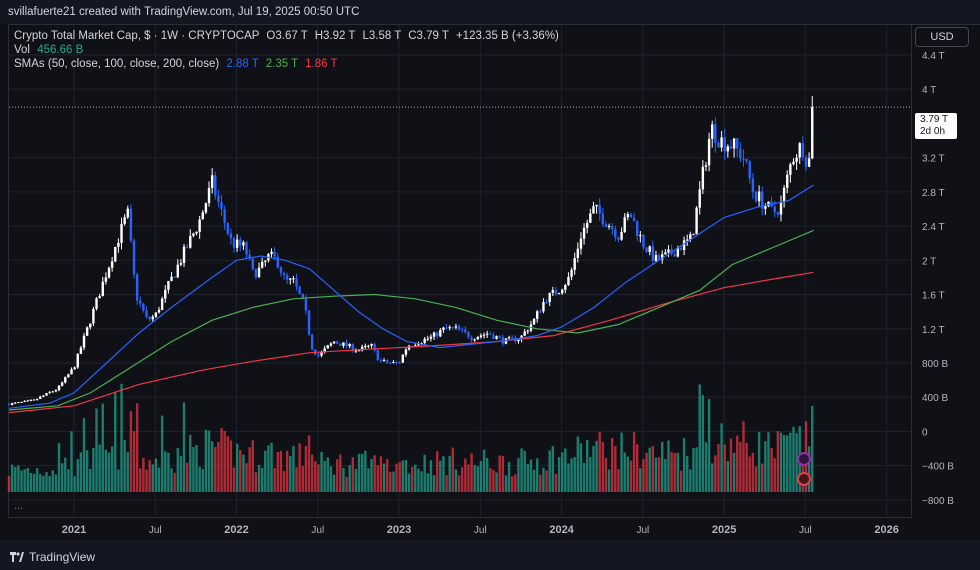  What do you see at coordinates (74, 530) in the screenshot?
I see `x-tick-label: 2021` at bounding box center [74, 530].